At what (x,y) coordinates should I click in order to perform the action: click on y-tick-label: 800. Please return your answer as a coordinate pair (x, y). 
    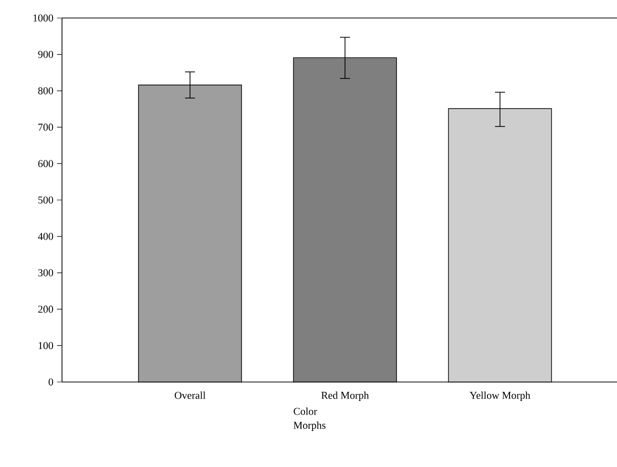
    Looking at the image, I should click on (46, 90).